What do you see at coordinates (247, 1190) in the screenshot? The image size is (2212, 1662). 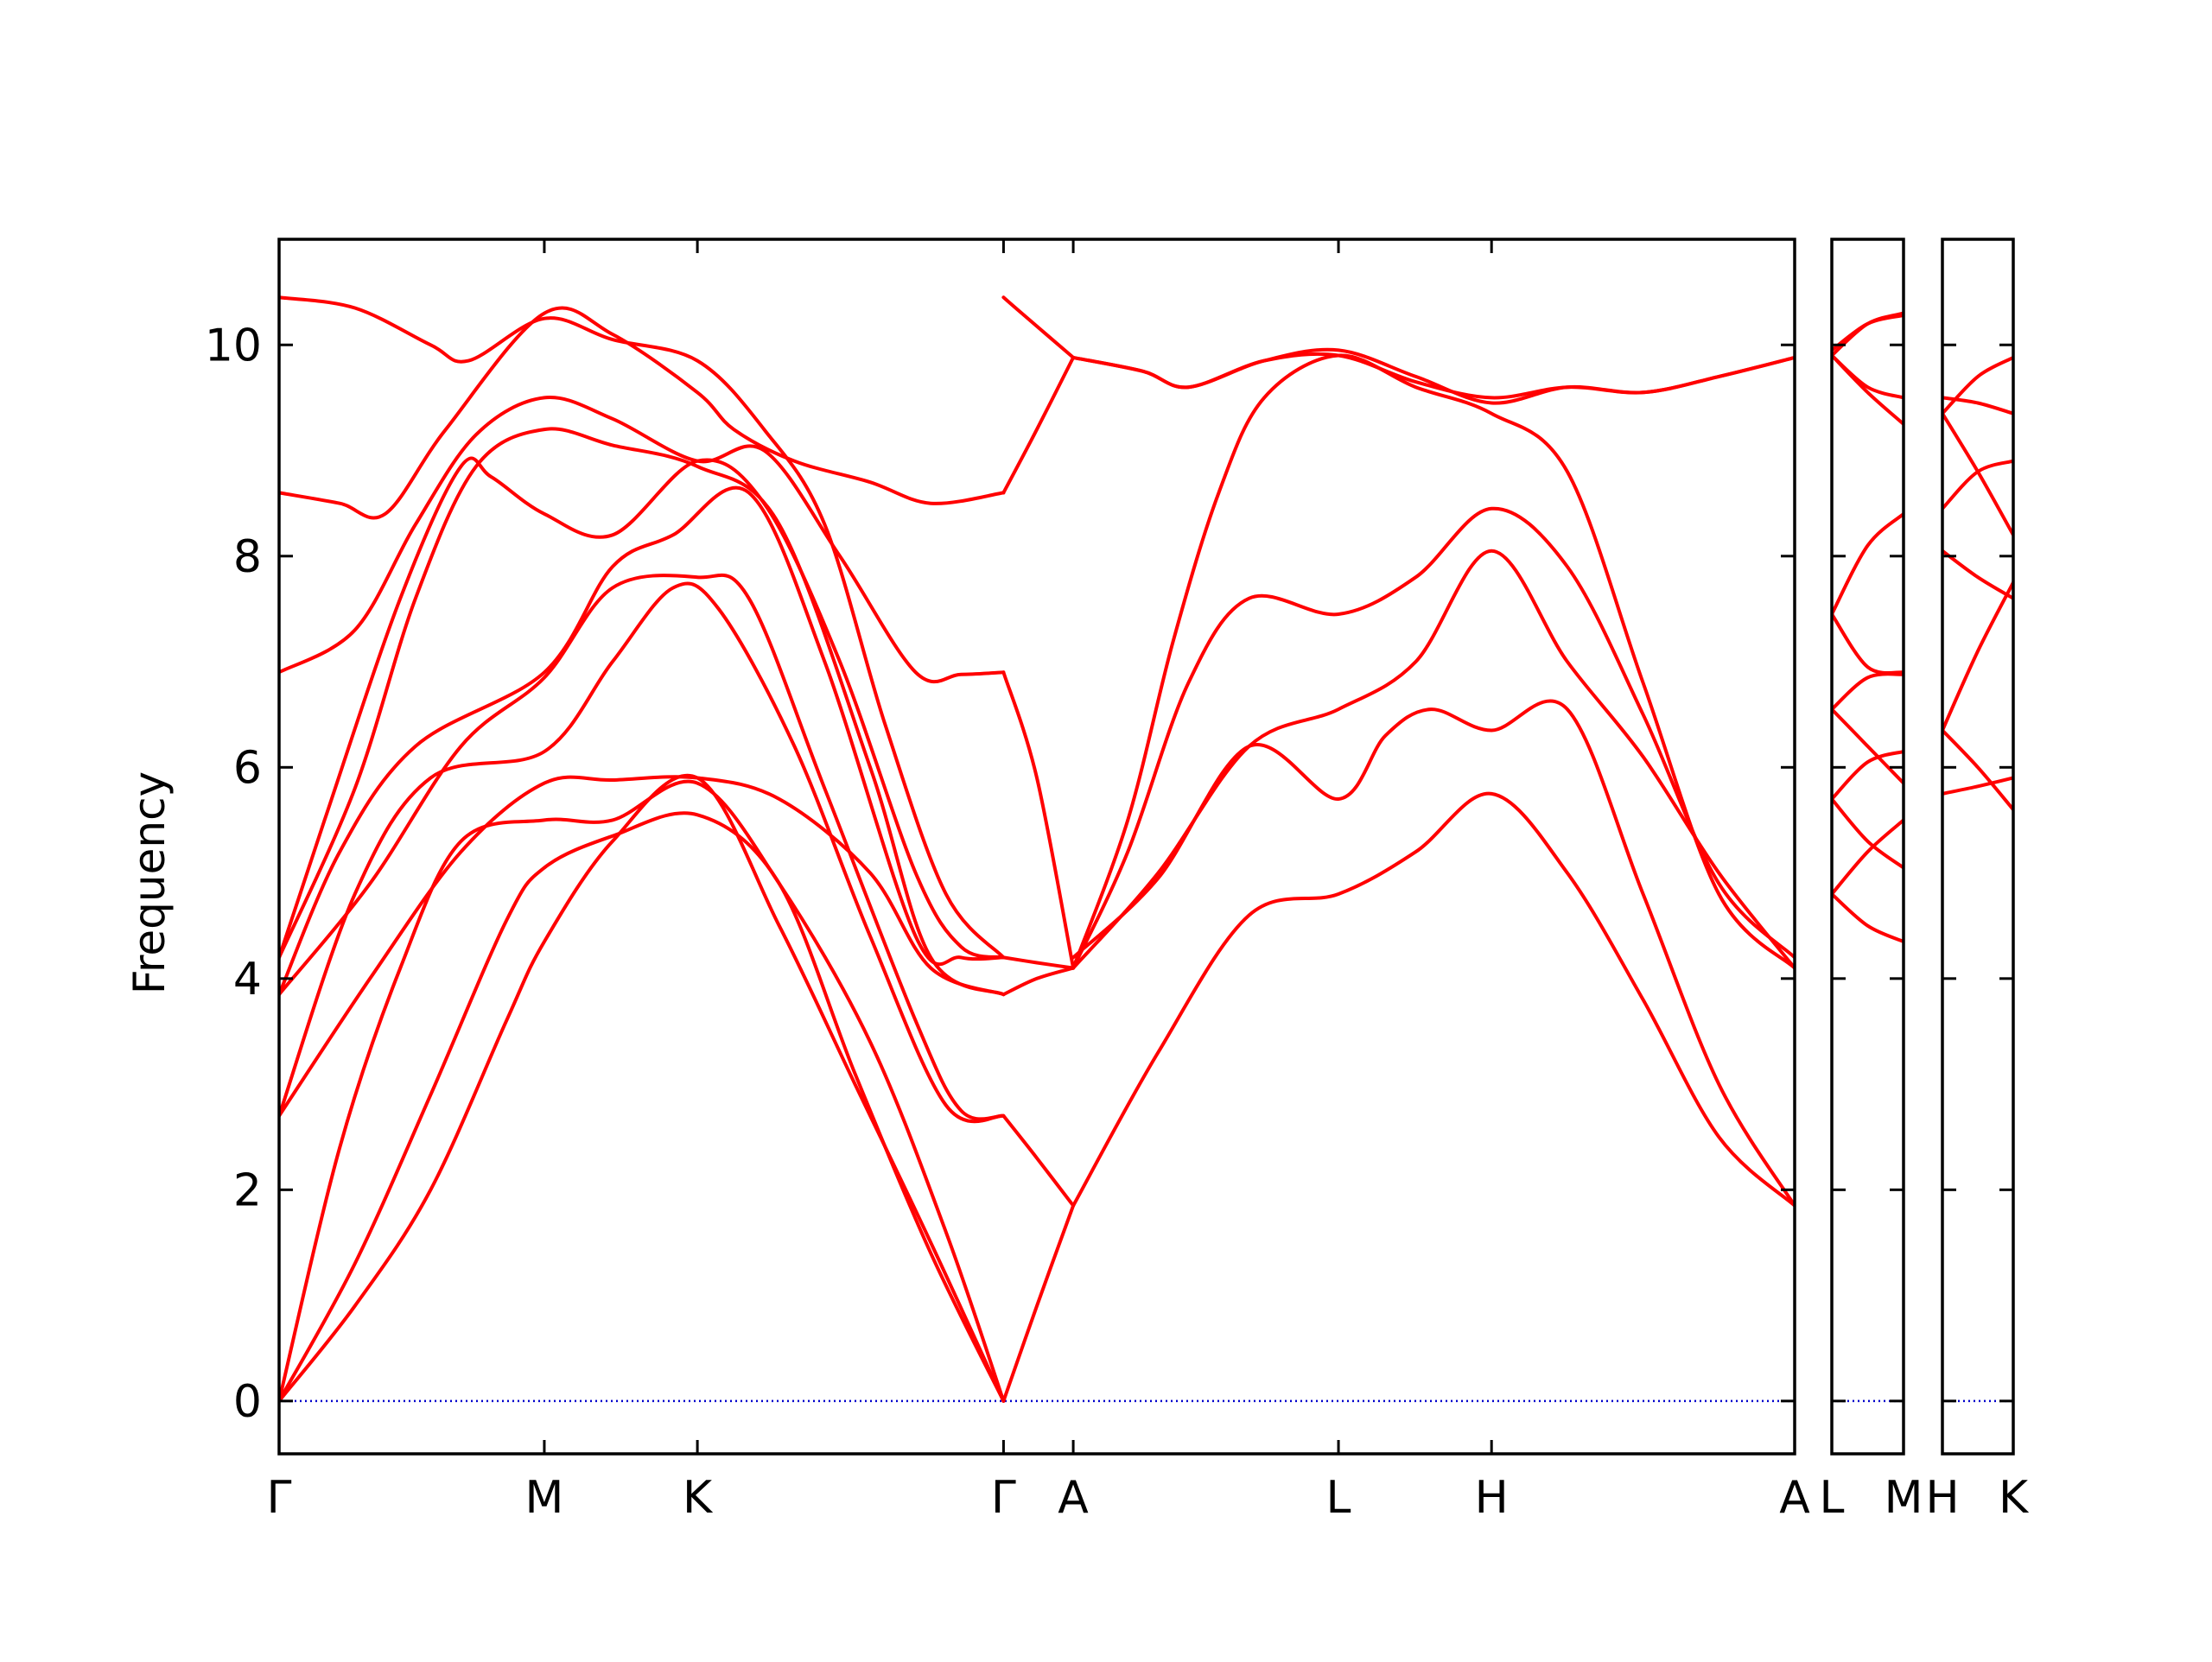 I see `y-tick-label: 2` at bounding box center [247, 1190].